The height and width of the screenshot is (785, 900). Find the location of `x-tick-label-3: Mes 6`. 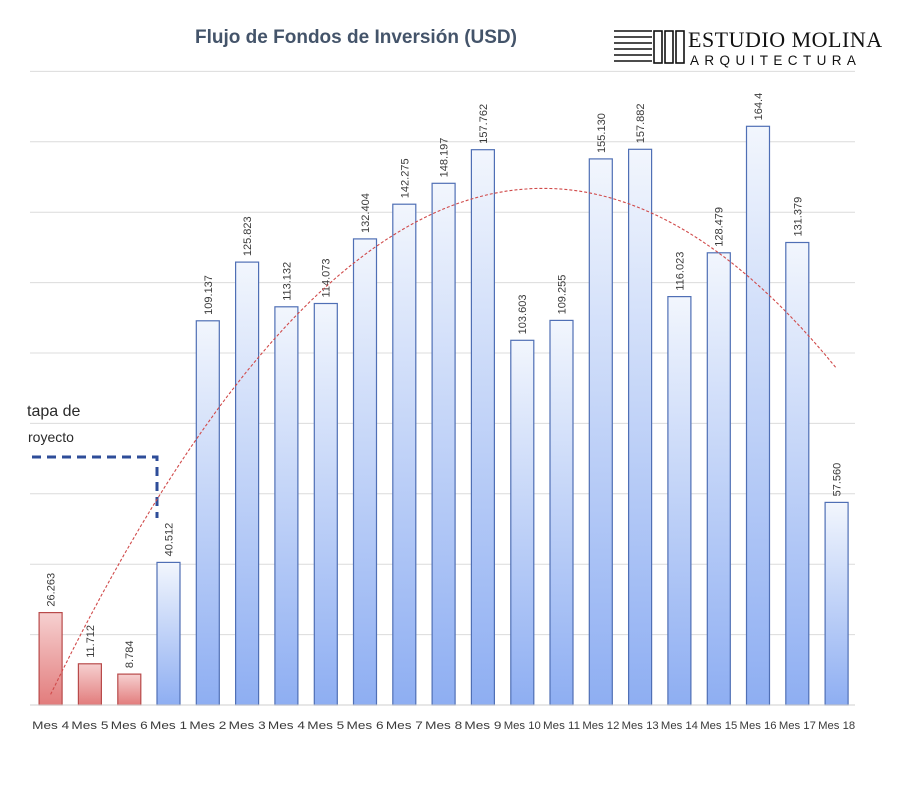

x-tick-label-3: Mes 6 is located at coordinates (129, 726).